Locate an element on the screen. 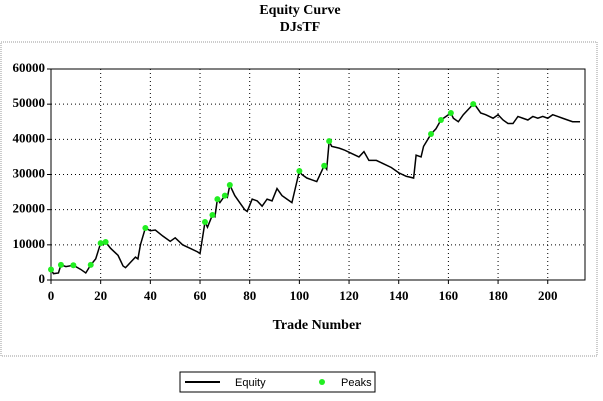 The height and width of the screenshot is (401, 603). legend is located at coordinates (277, 382).